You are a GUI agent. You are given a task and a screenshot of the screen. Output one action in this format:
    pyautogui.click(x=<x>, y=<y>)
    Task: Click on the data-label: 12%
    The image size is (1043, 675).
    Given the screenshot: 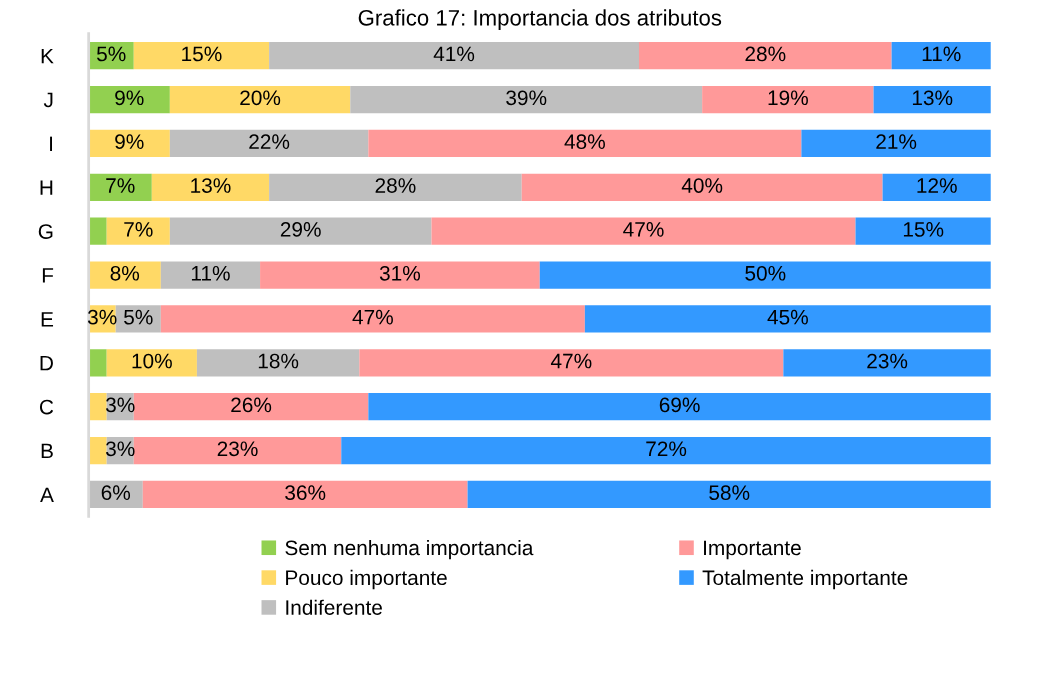 What is the action you would take?
    pyautogui.click(x=937, y=185)
    